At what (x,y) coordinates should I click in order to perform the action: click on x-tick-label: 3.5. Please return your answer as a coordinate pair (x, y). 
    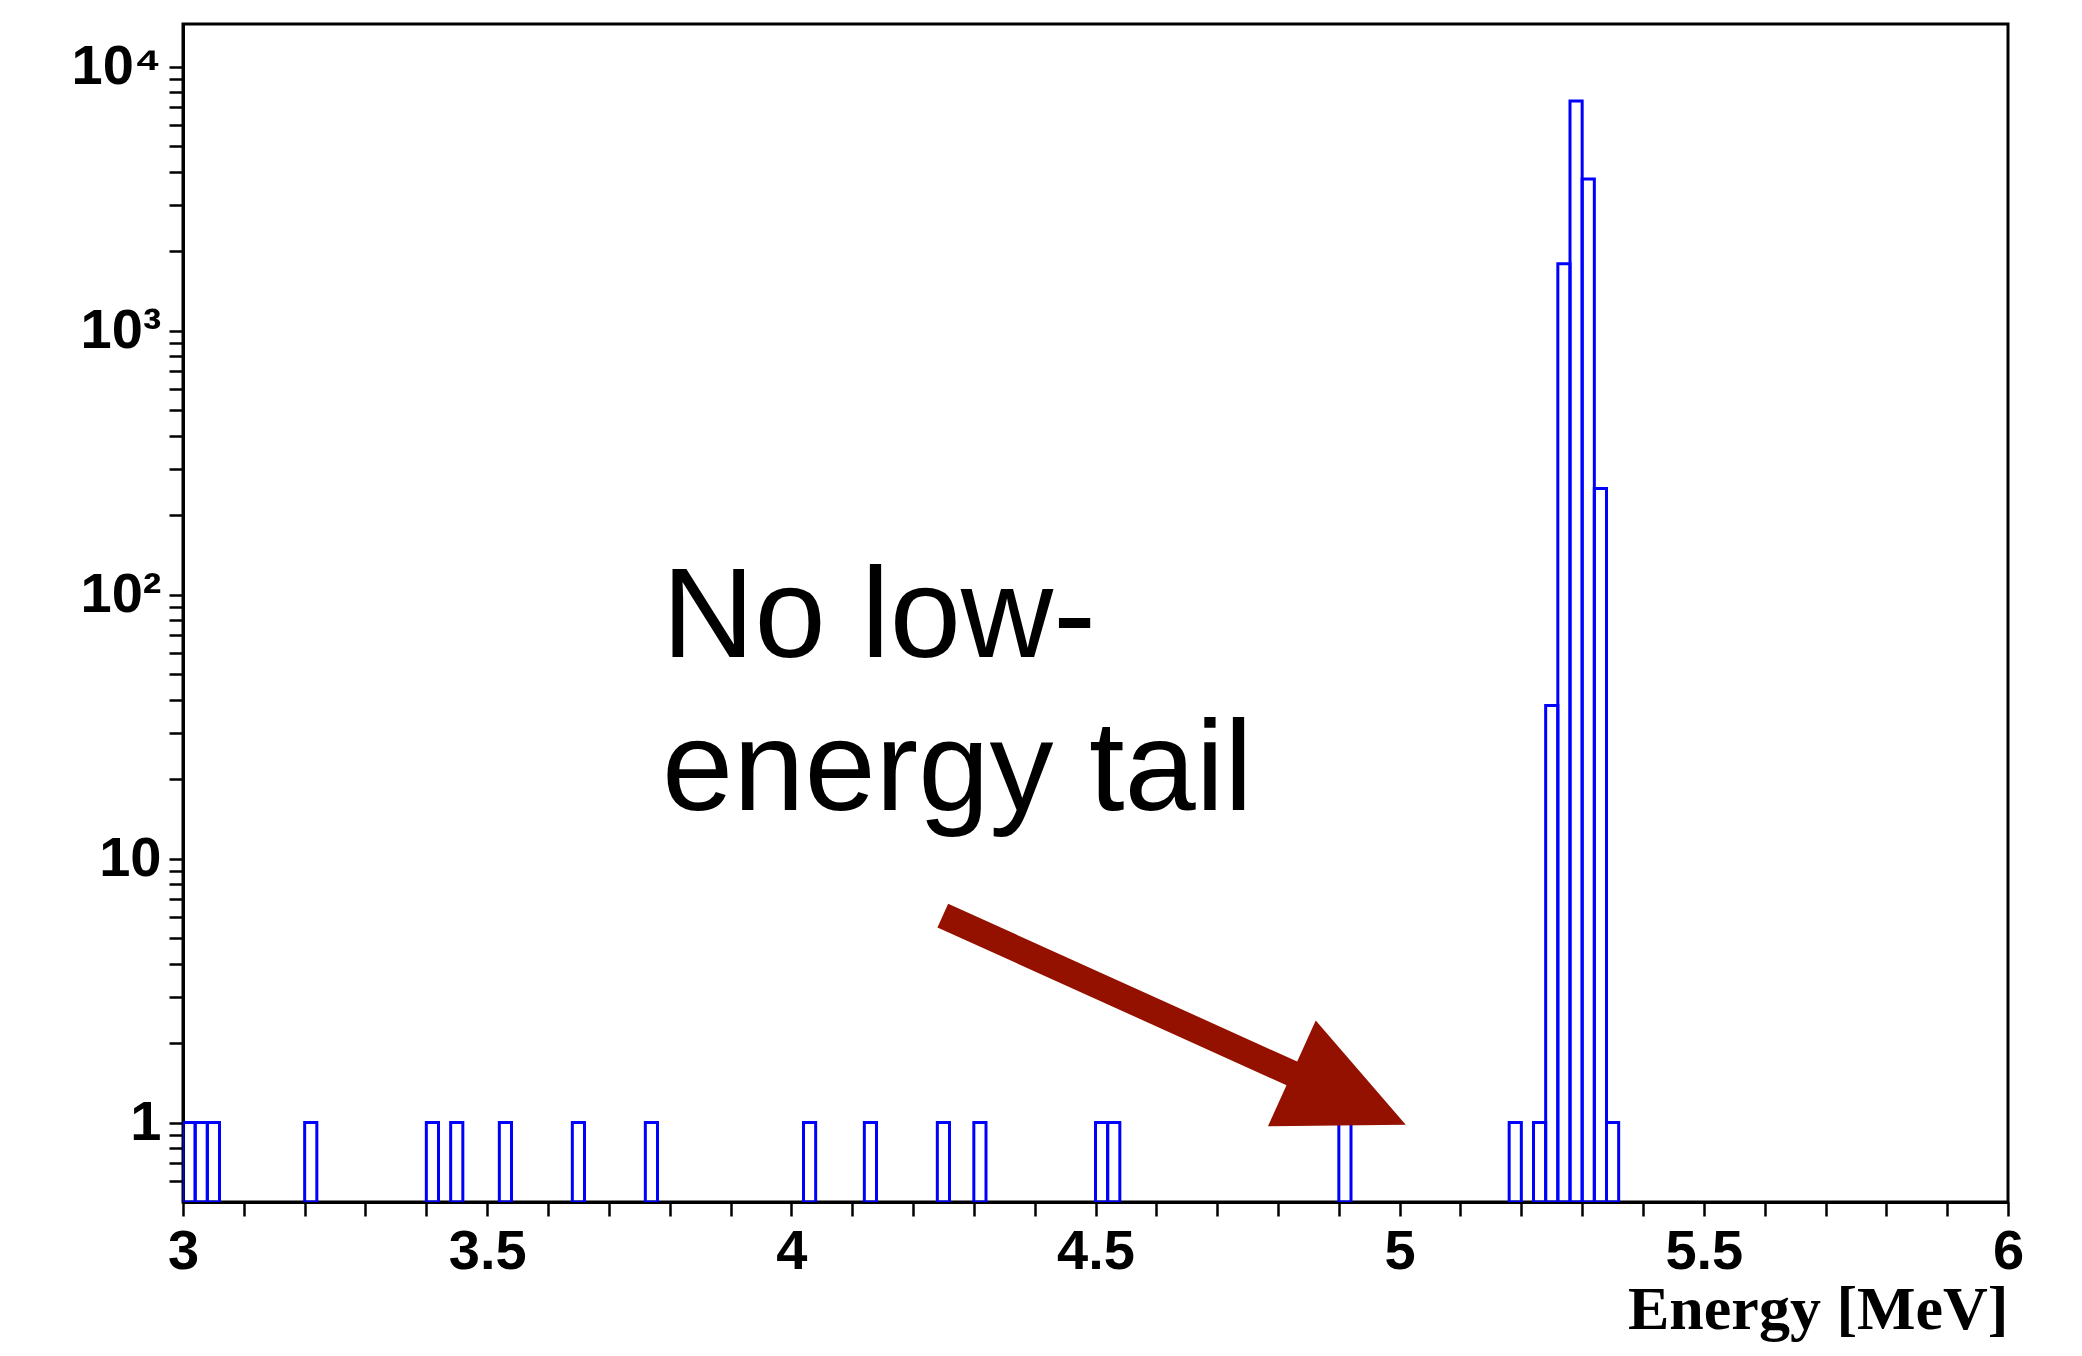
    Looking at the image, I should click on (487, 1249).